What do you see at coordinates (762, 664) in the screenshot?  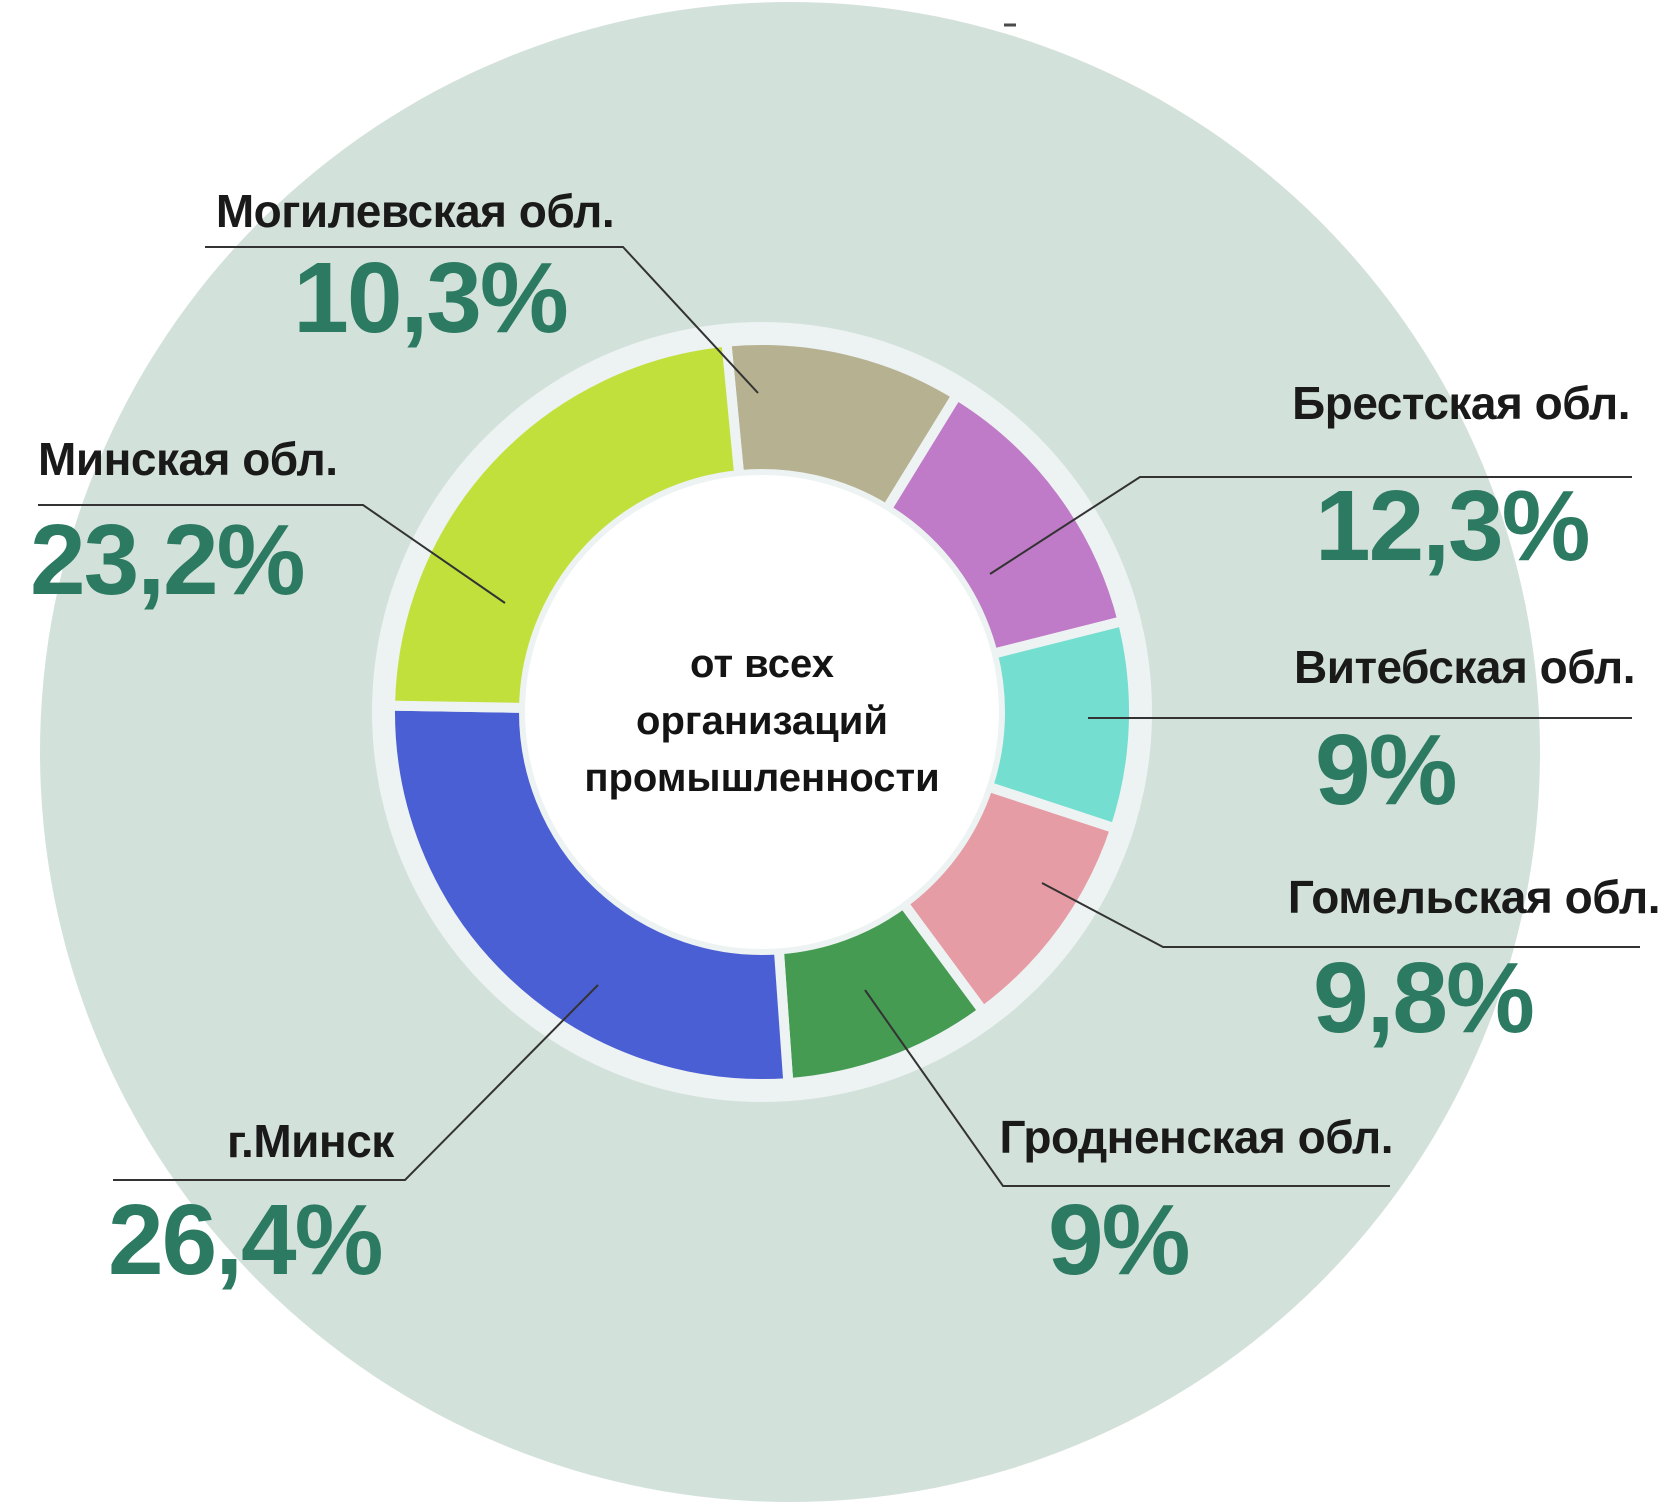 I see `center-label-line1: от всех` at bounding box center [762, 664].